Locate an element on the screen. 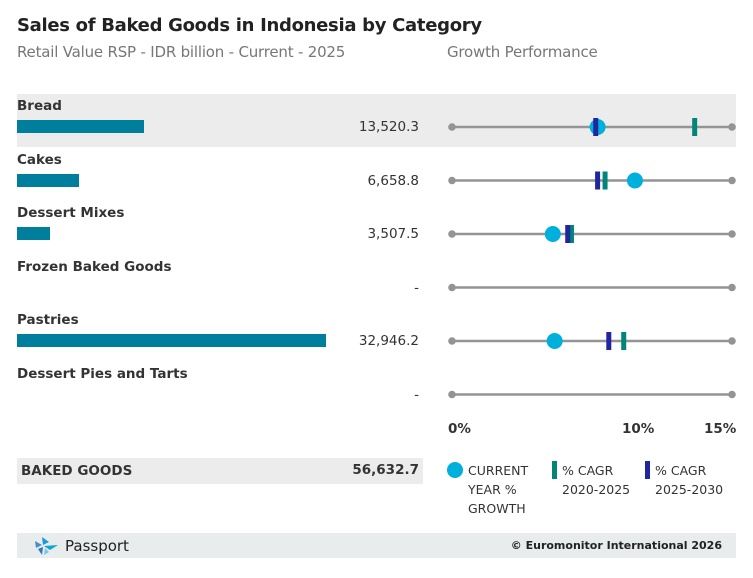 Image resolution: width=753 pixels, height=578 pixels. total-row: BAKED GOODS 56,632.7 is located at coordinates (220, 471).